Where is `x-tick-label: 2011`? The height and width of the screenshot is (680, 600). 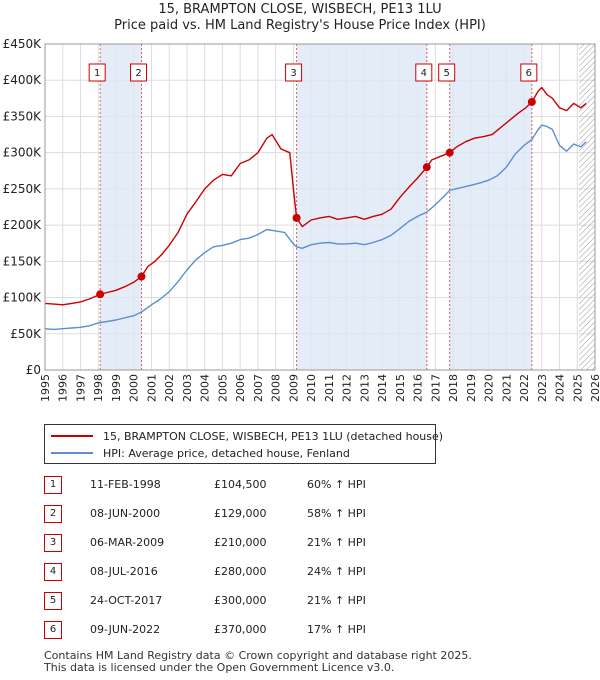 x-tick-label: 2011 is located at coordinates (329, 388).